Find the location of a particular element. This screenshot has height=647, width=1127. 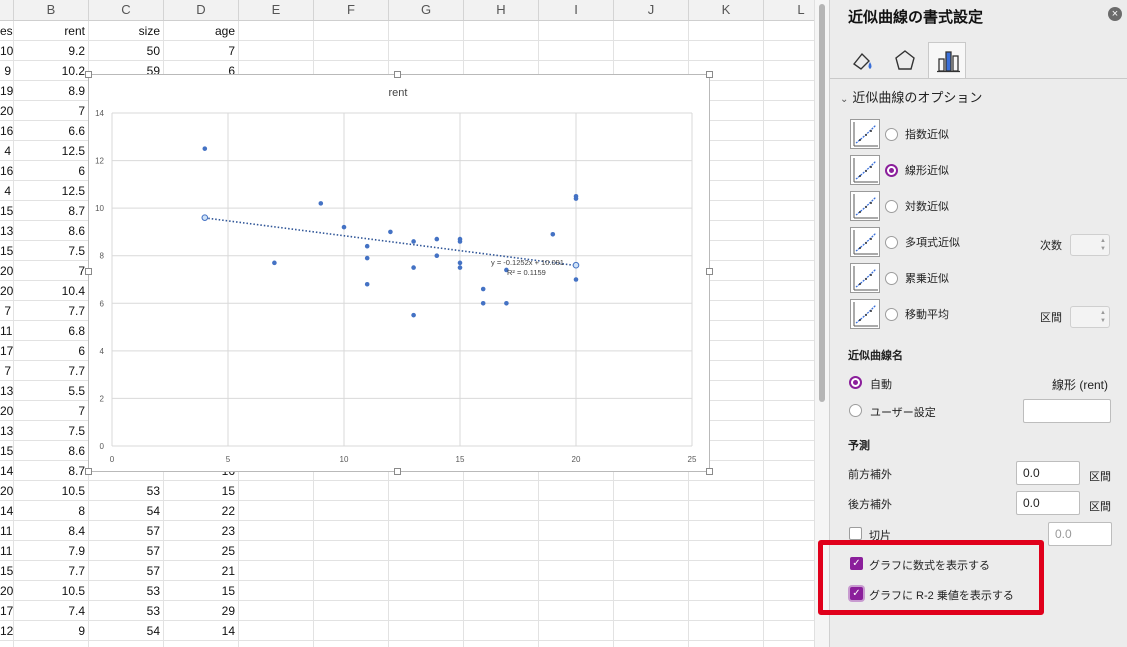

vertical-scrollbar is located at coordinates (821, 323).